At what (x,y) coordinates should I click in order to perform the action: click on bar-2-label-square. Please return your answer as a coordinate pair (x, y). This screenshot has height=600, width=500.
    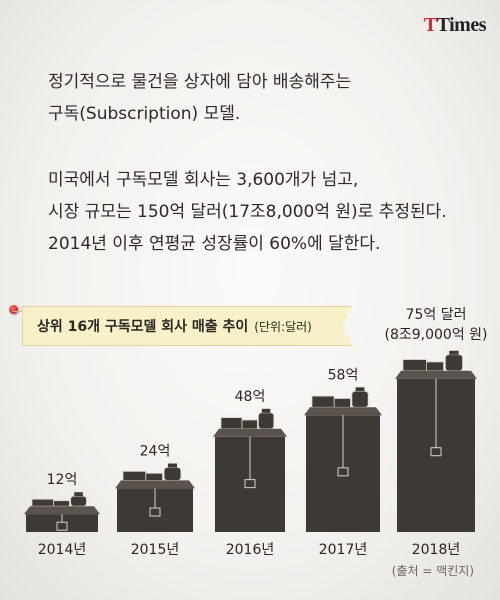
    Looking at the image, I should click on (250, 484).